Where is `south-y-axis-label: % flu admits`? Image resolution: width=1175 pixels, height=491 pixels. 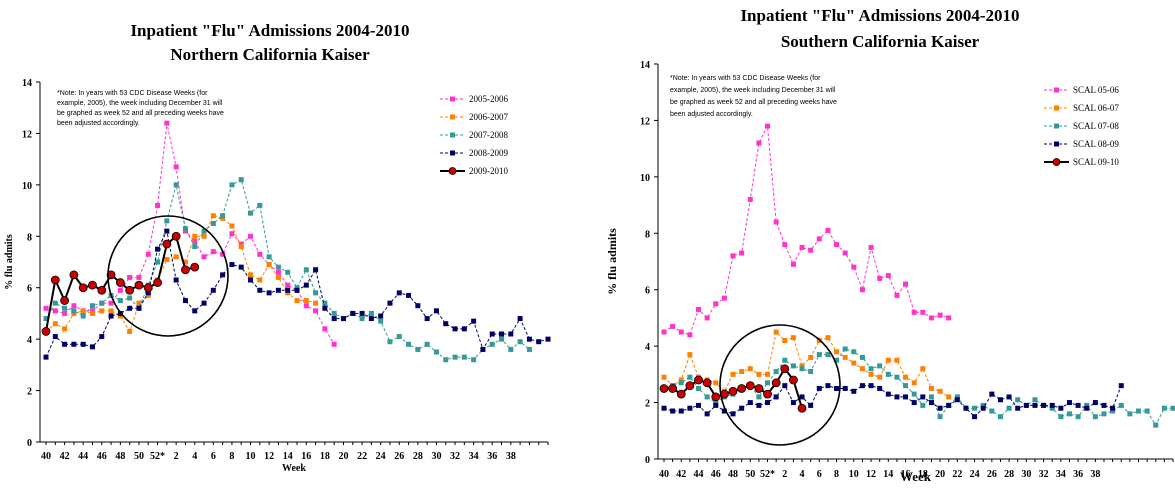 south-y-axis-label: % flu admits is located at coordinates (612, 261).